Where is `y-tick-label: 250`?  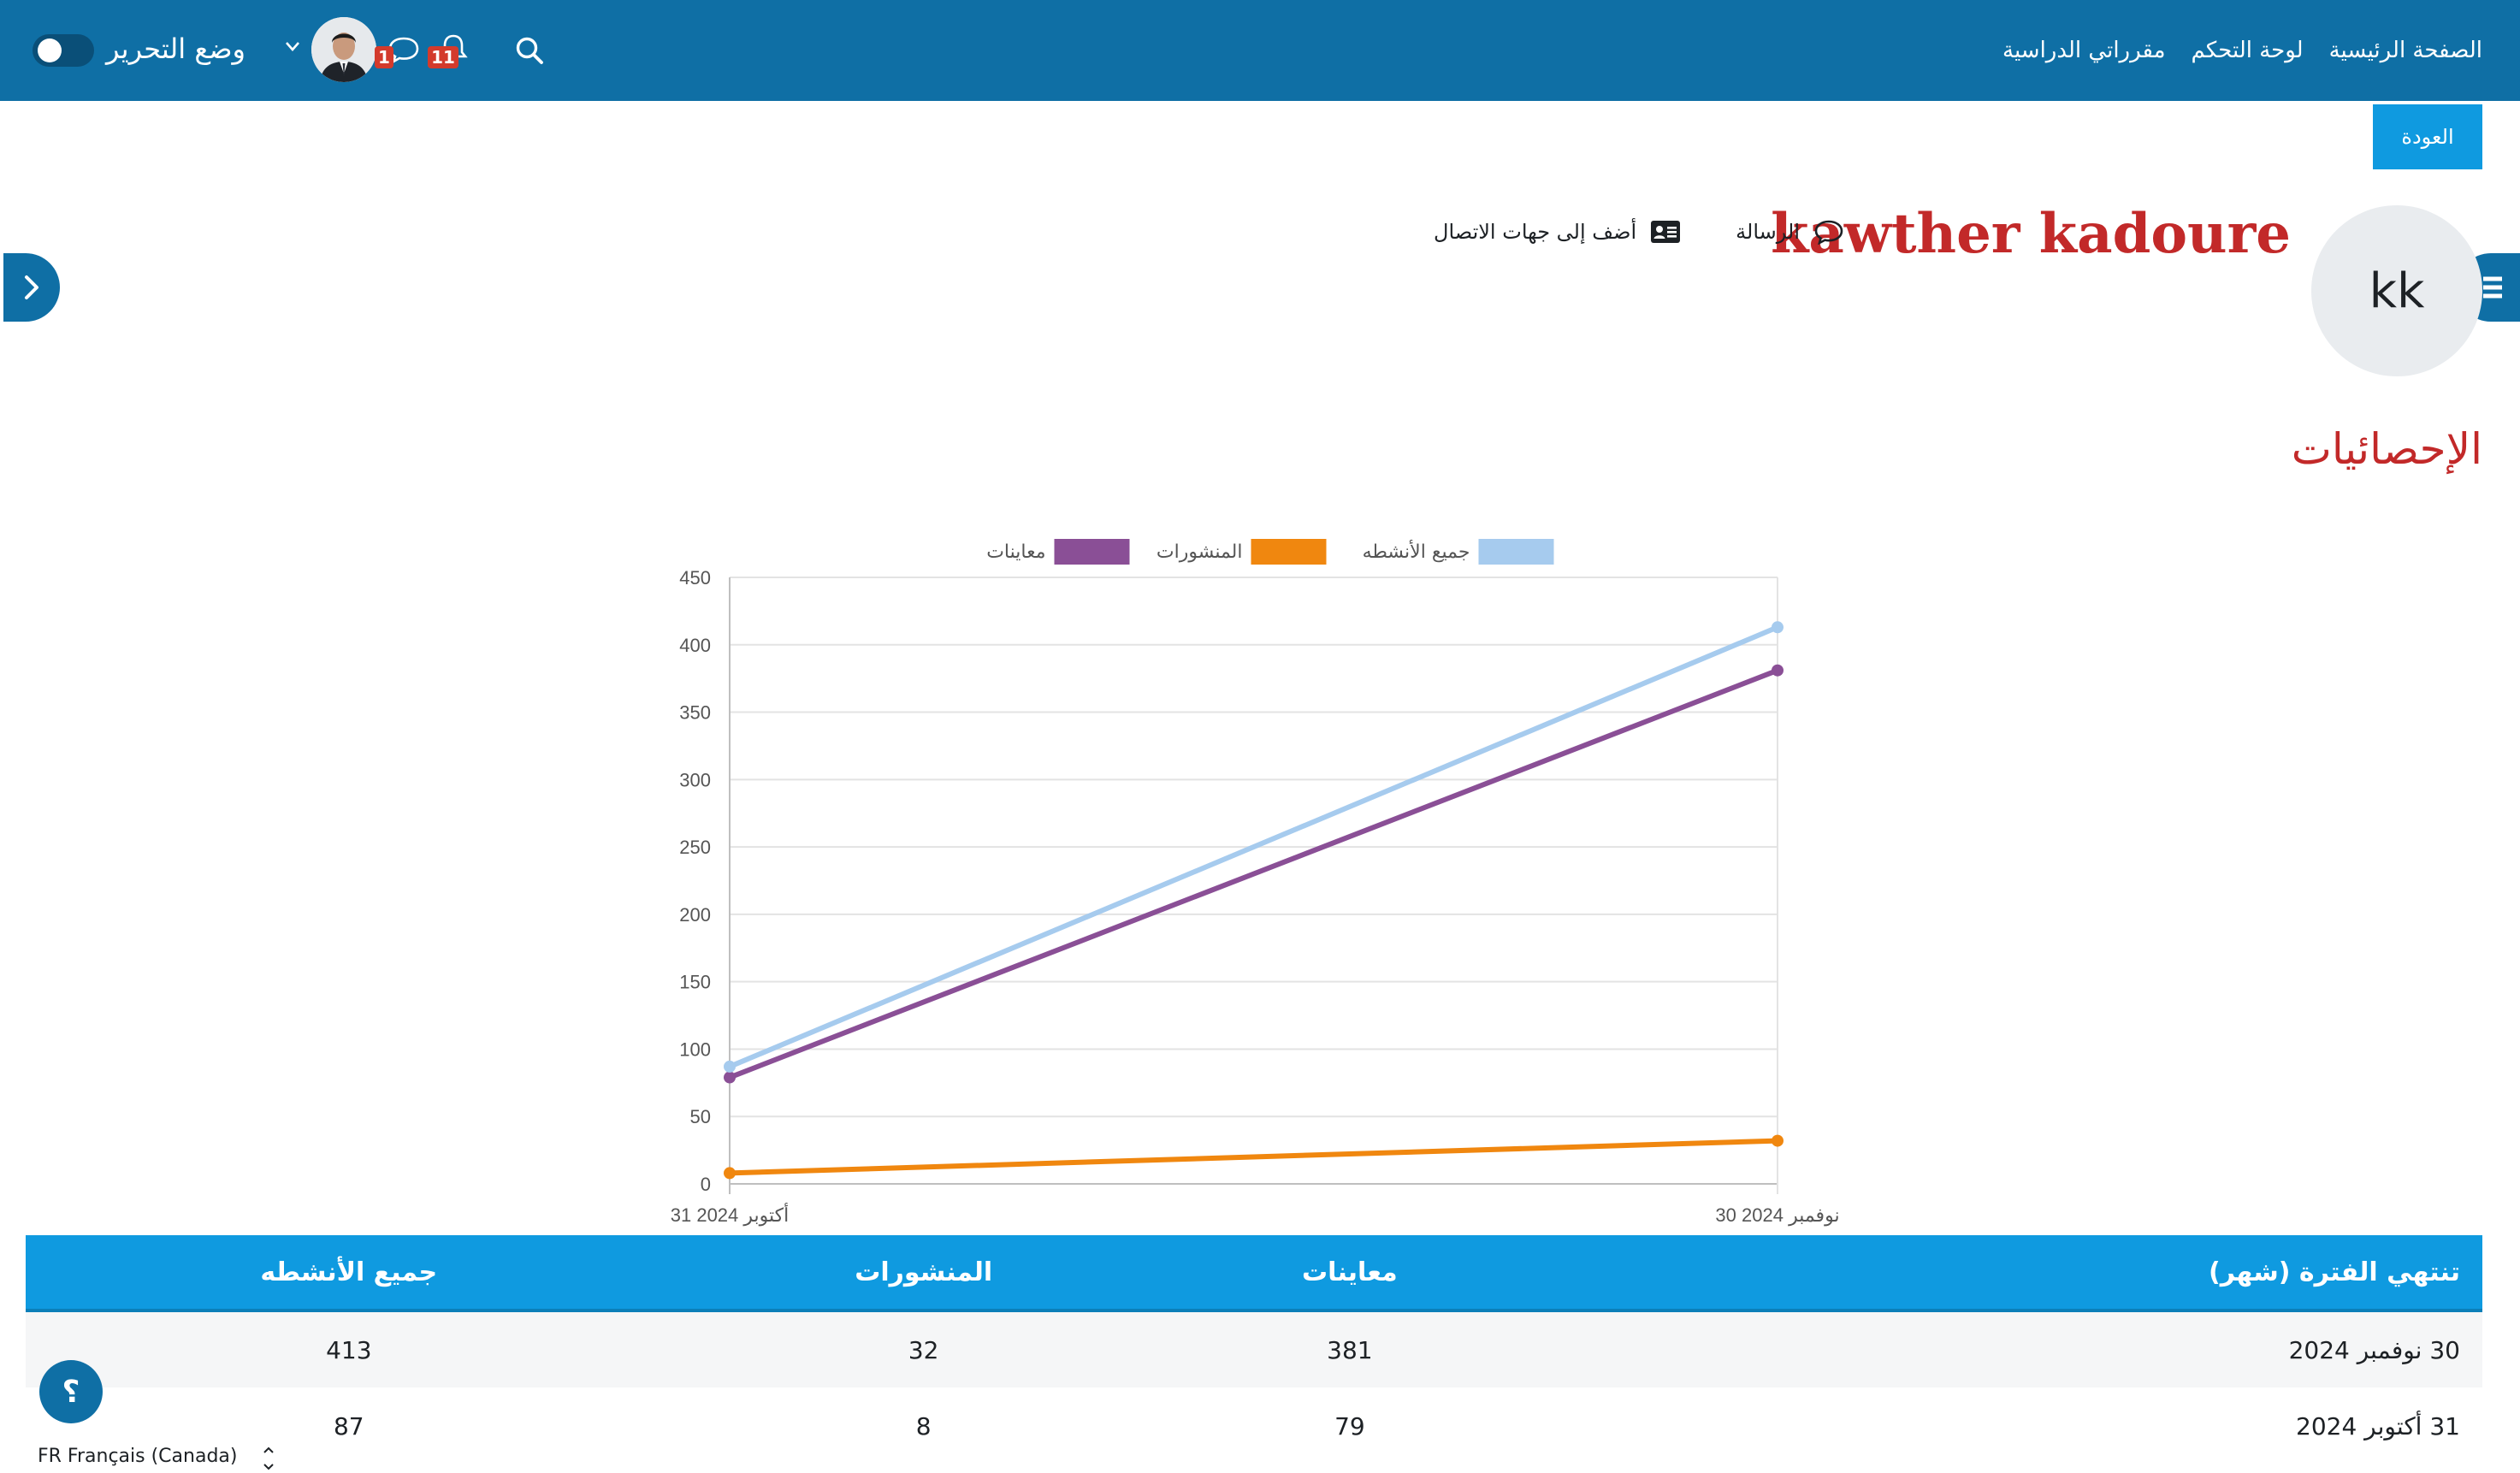
y-tick-label: 250 is located at coordinates (695, 847).